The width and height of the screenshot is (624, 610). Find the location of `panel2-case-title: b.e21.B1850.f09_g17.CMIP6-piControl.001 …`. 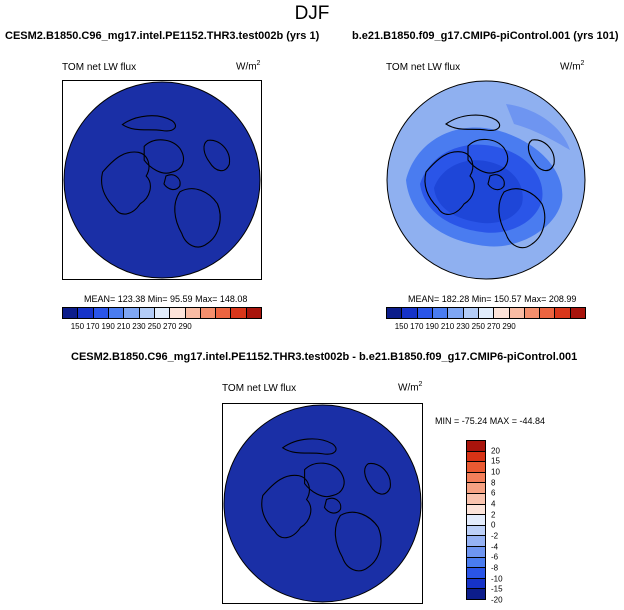

panel2-case-title: b.e21.B1850.f09_g17.CMIP6-piControl.001 … is located at coordinates (485, 36).